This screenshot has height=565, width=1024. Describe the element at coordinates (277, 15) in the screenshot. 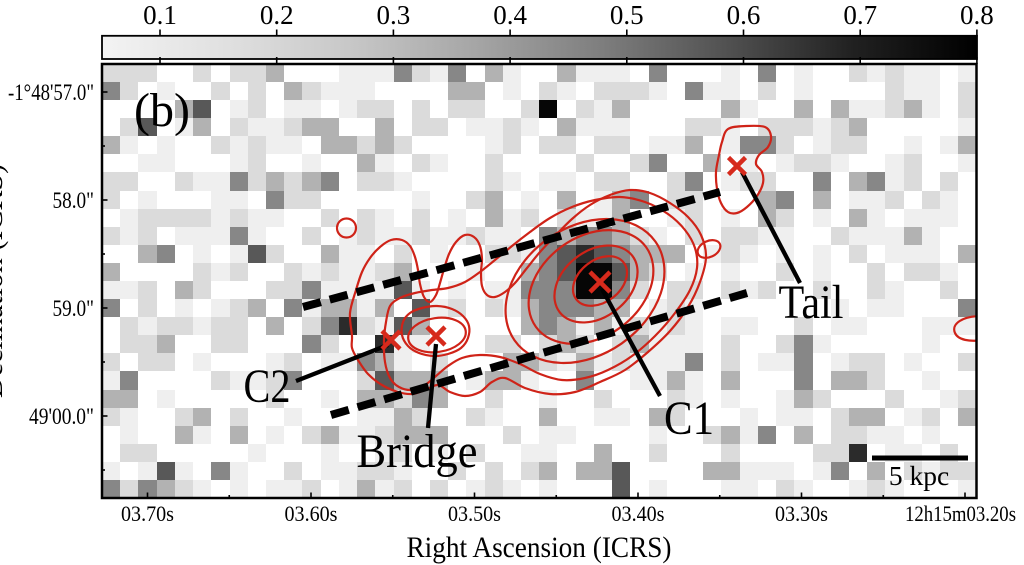

I see `svg-text: 0.2` at that location.